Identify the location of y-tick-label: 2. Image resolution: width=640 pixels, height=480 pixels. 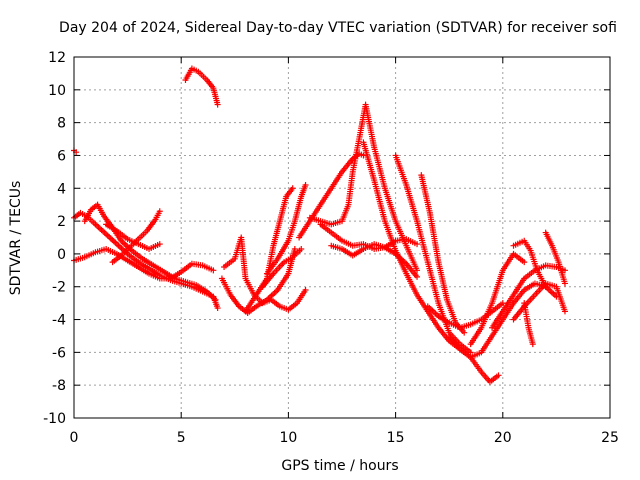
(61, 222).